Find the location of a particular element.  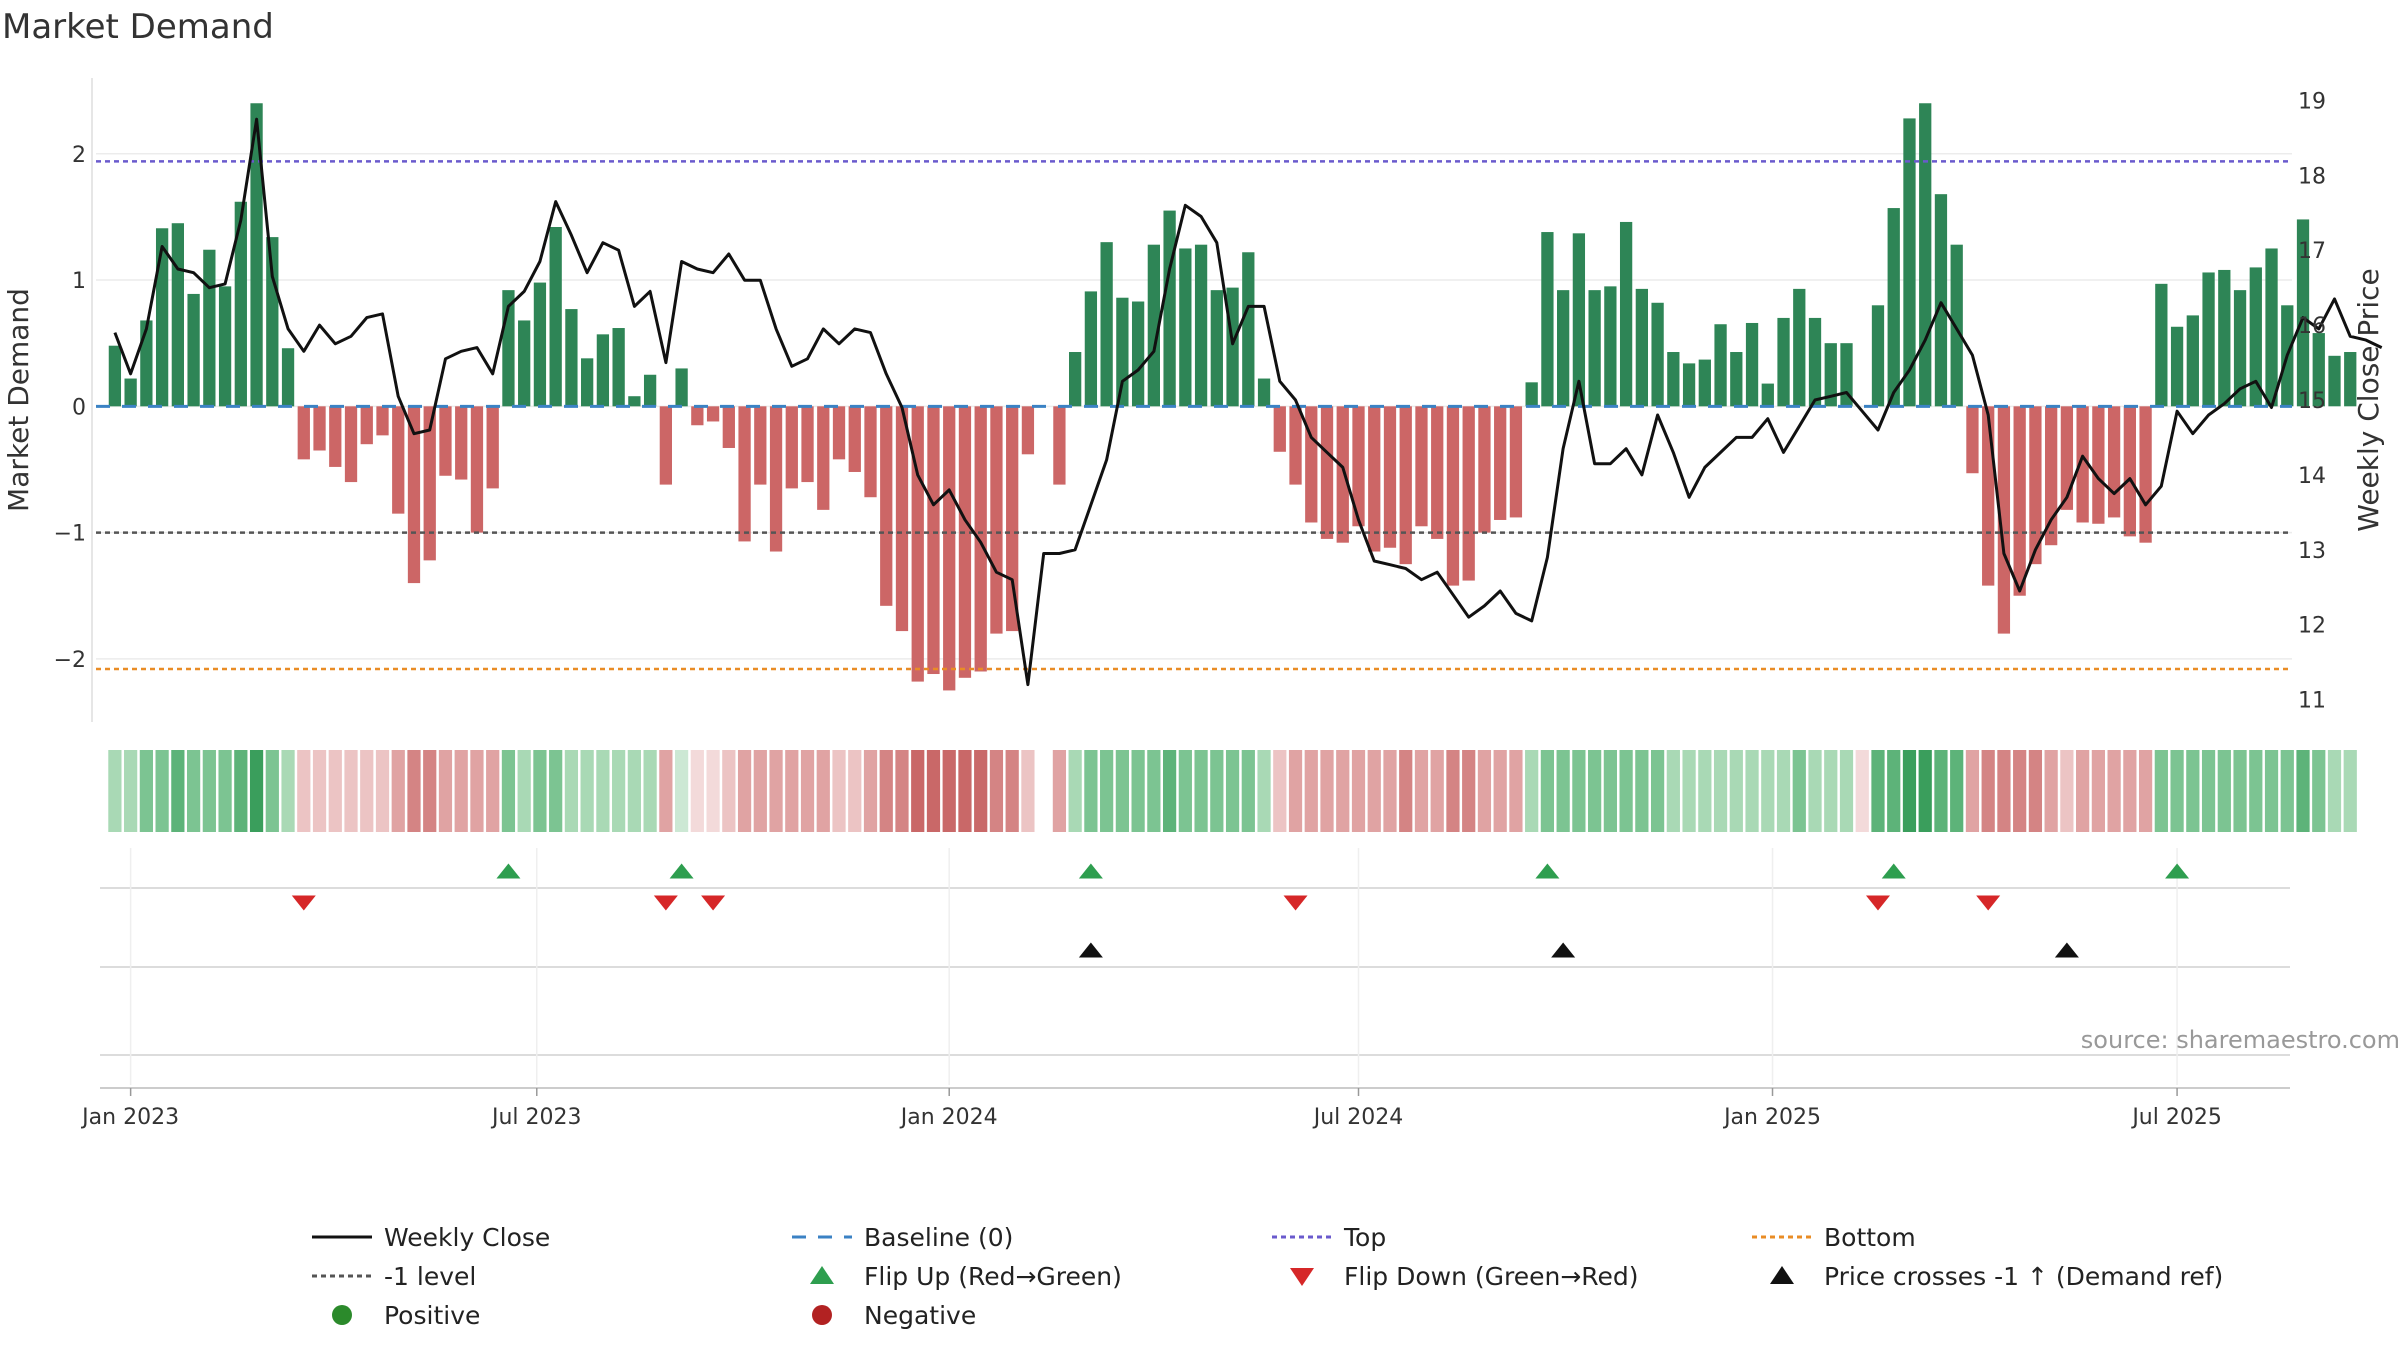

legend-swatch-triangle-up is located at coordinates (822, 1275).